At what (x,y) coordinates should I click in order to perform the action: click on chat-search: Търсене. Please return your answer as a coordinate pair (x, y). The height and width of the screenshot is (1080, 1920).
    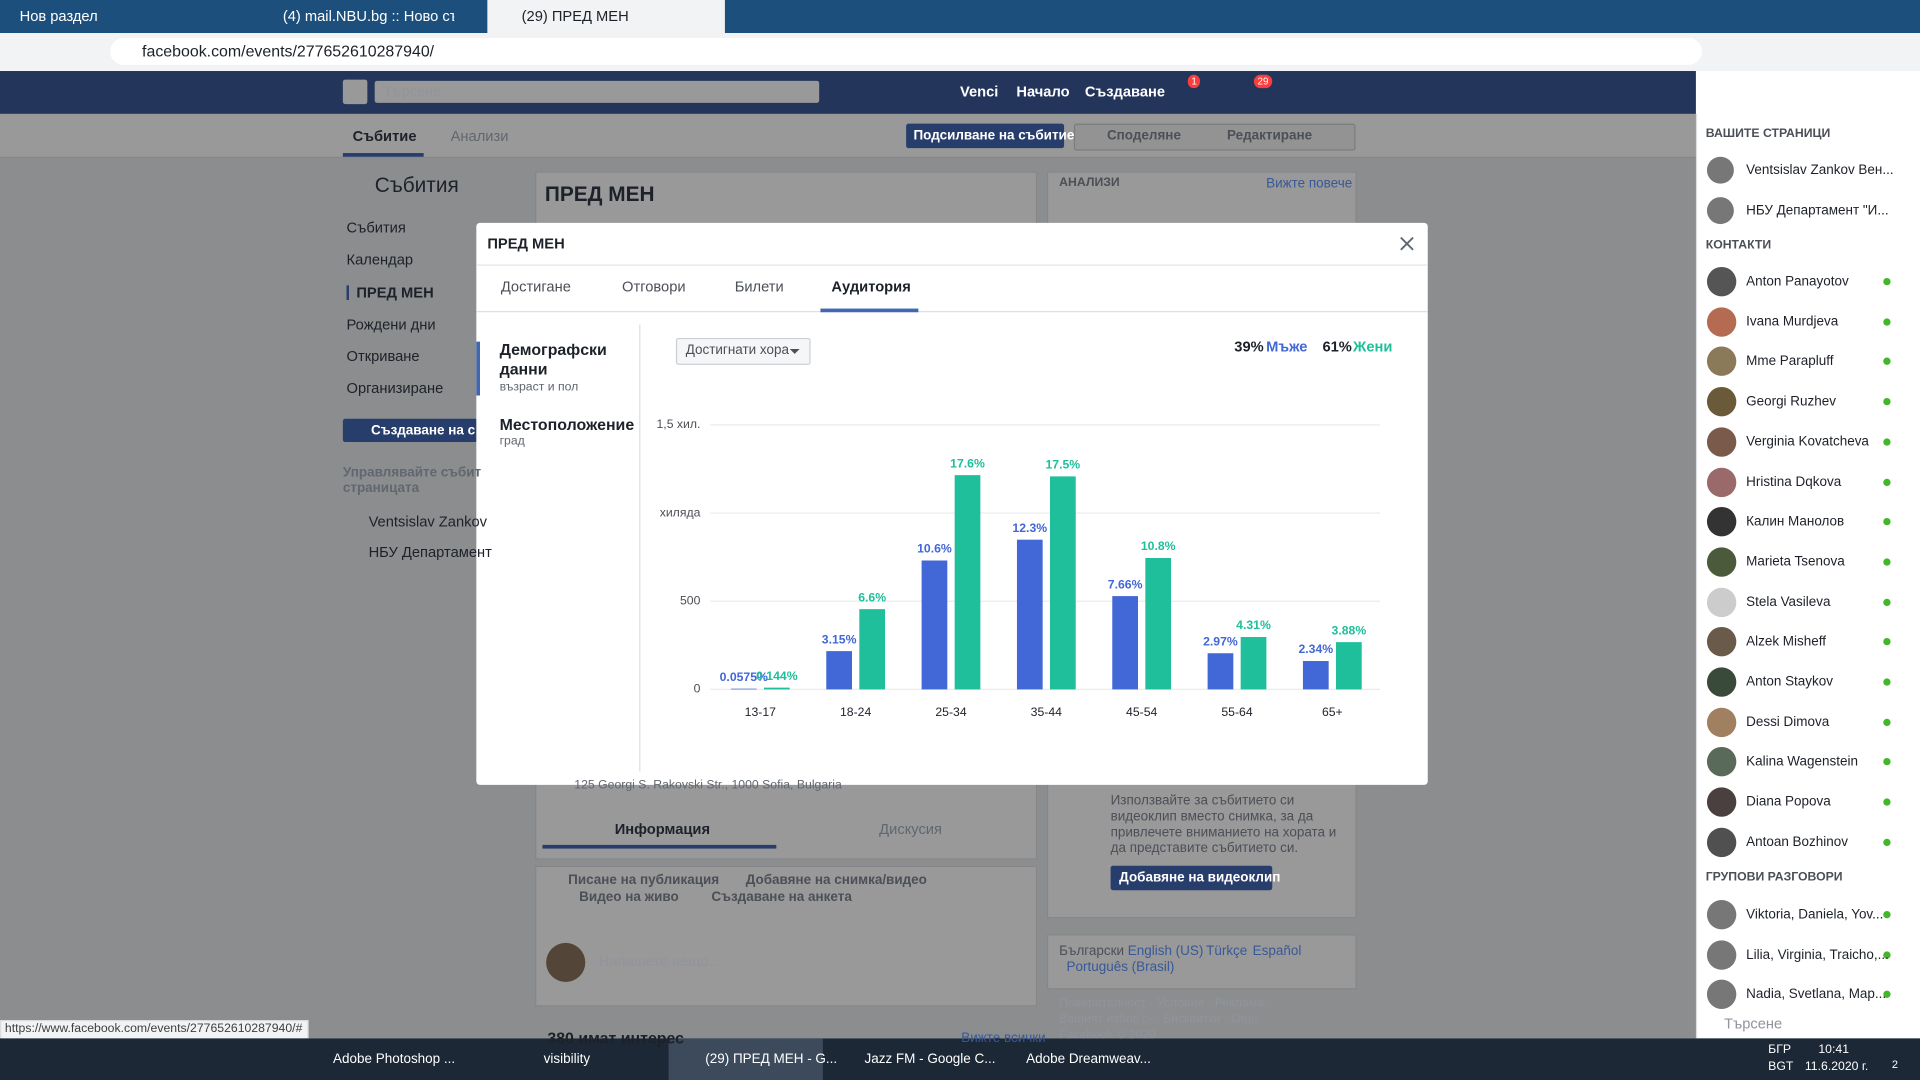
    Looking at the image, I should click on (1753, 1024).